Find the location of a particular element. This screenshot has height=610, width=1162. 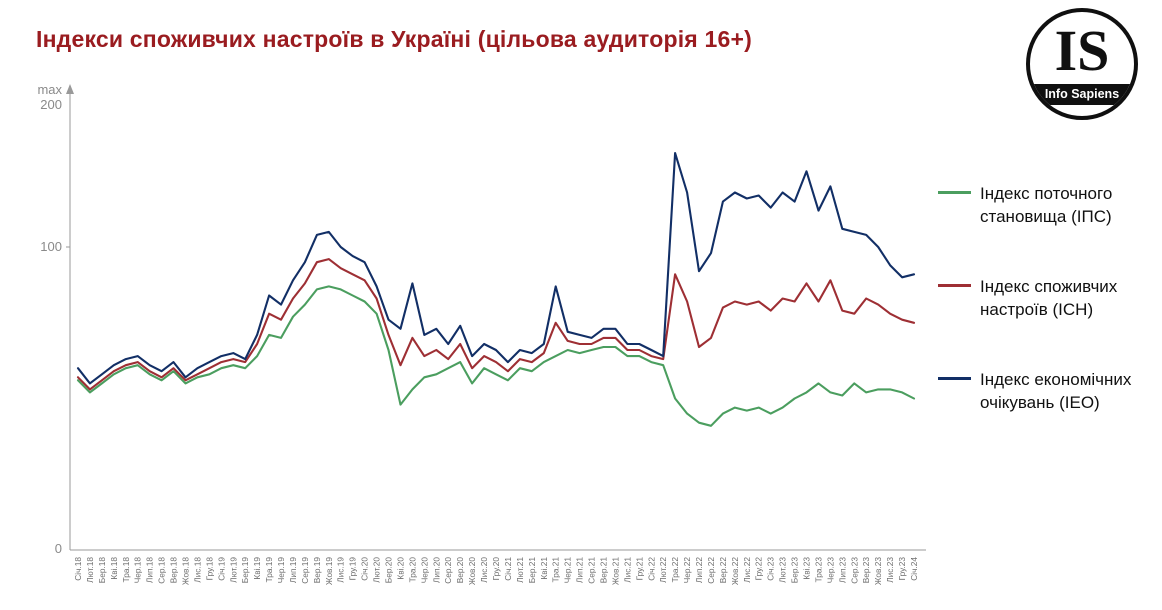

x-tick-label: Гру.20 is located at coordinates (496, 569).